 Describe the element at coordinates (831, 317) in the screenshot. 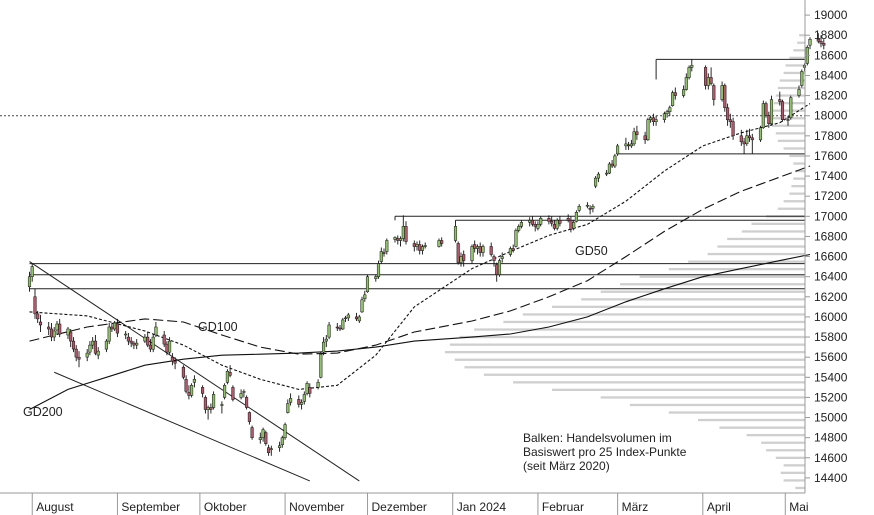

I see `y-tick-label: 16000` at that location.